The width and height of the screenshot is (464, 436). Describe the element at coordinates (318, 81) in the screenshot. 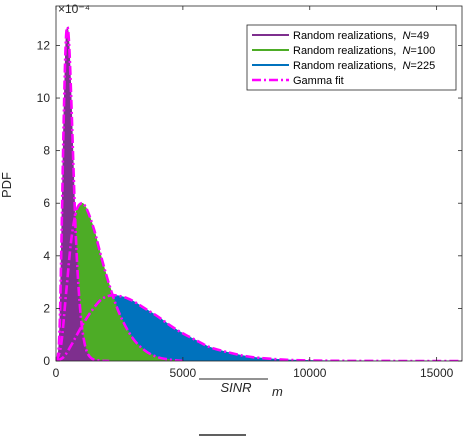

I see `legend-label-3: Gamma fit` at that location.